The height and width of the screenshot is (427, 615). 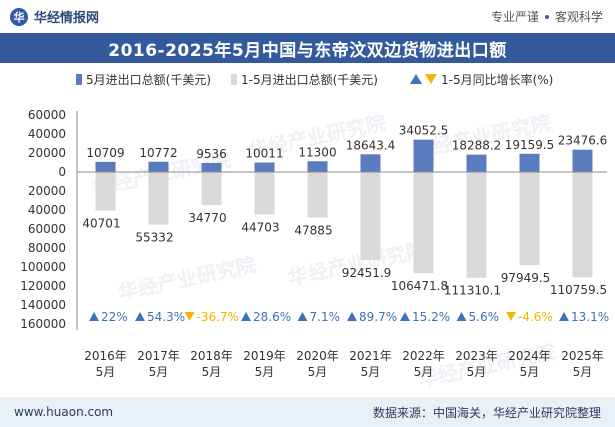 I want to click on y-tick-label: 80000, so click(x=47, y=248).